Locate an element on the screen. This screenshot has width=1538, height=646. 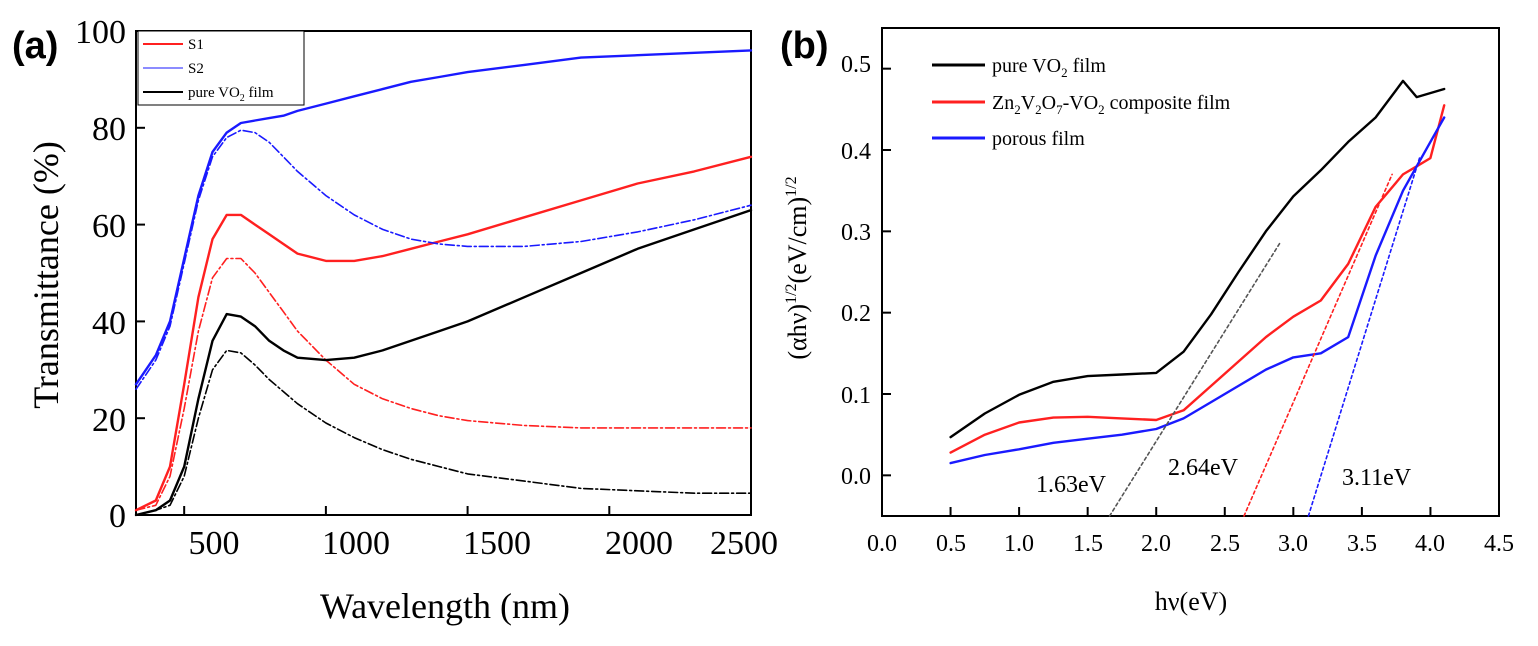
panel-b-xtick-label: 2.0 is located at coordinates (1156, 544).